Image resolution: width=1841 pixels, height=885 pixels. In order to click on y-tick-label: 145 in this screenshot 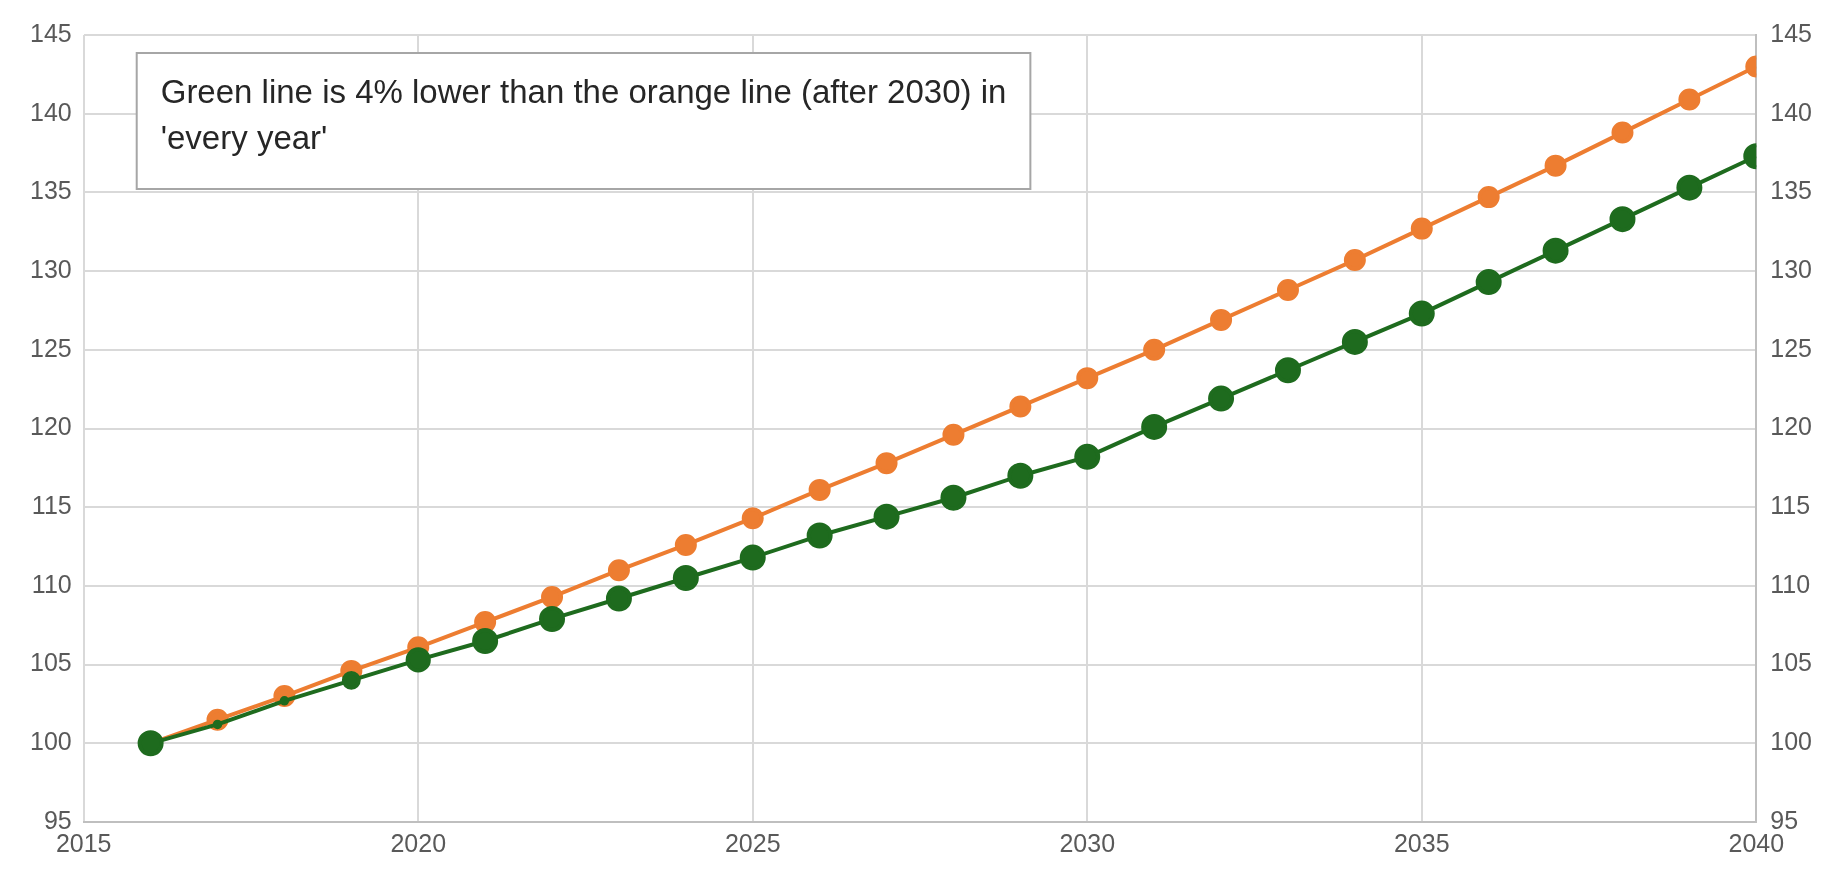, I will do `click(50, 32)`.